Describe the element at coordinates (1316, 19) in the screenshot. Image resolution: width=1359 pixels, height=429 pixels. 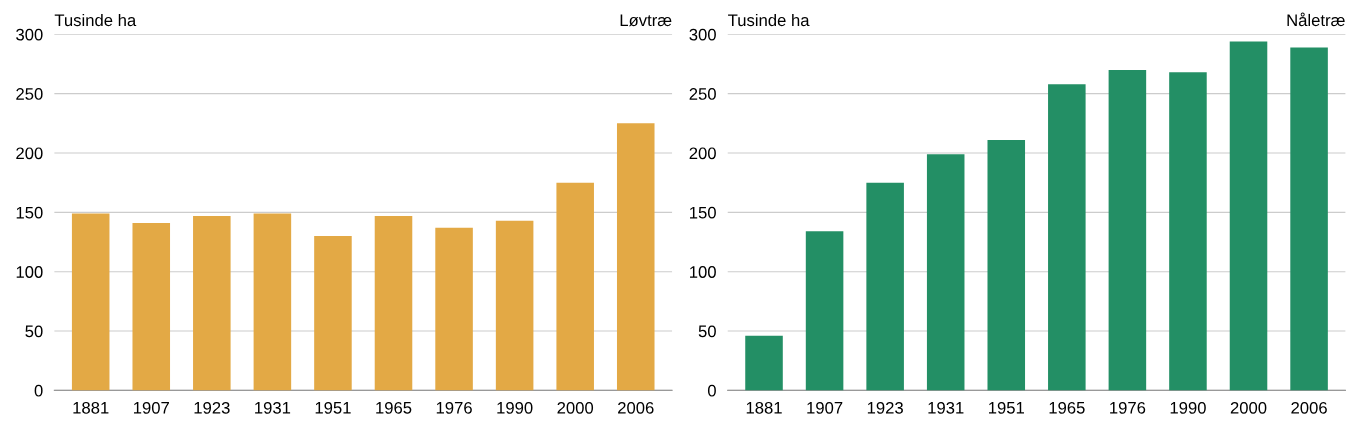
I see `chart-title: Nåletræ` at that location.